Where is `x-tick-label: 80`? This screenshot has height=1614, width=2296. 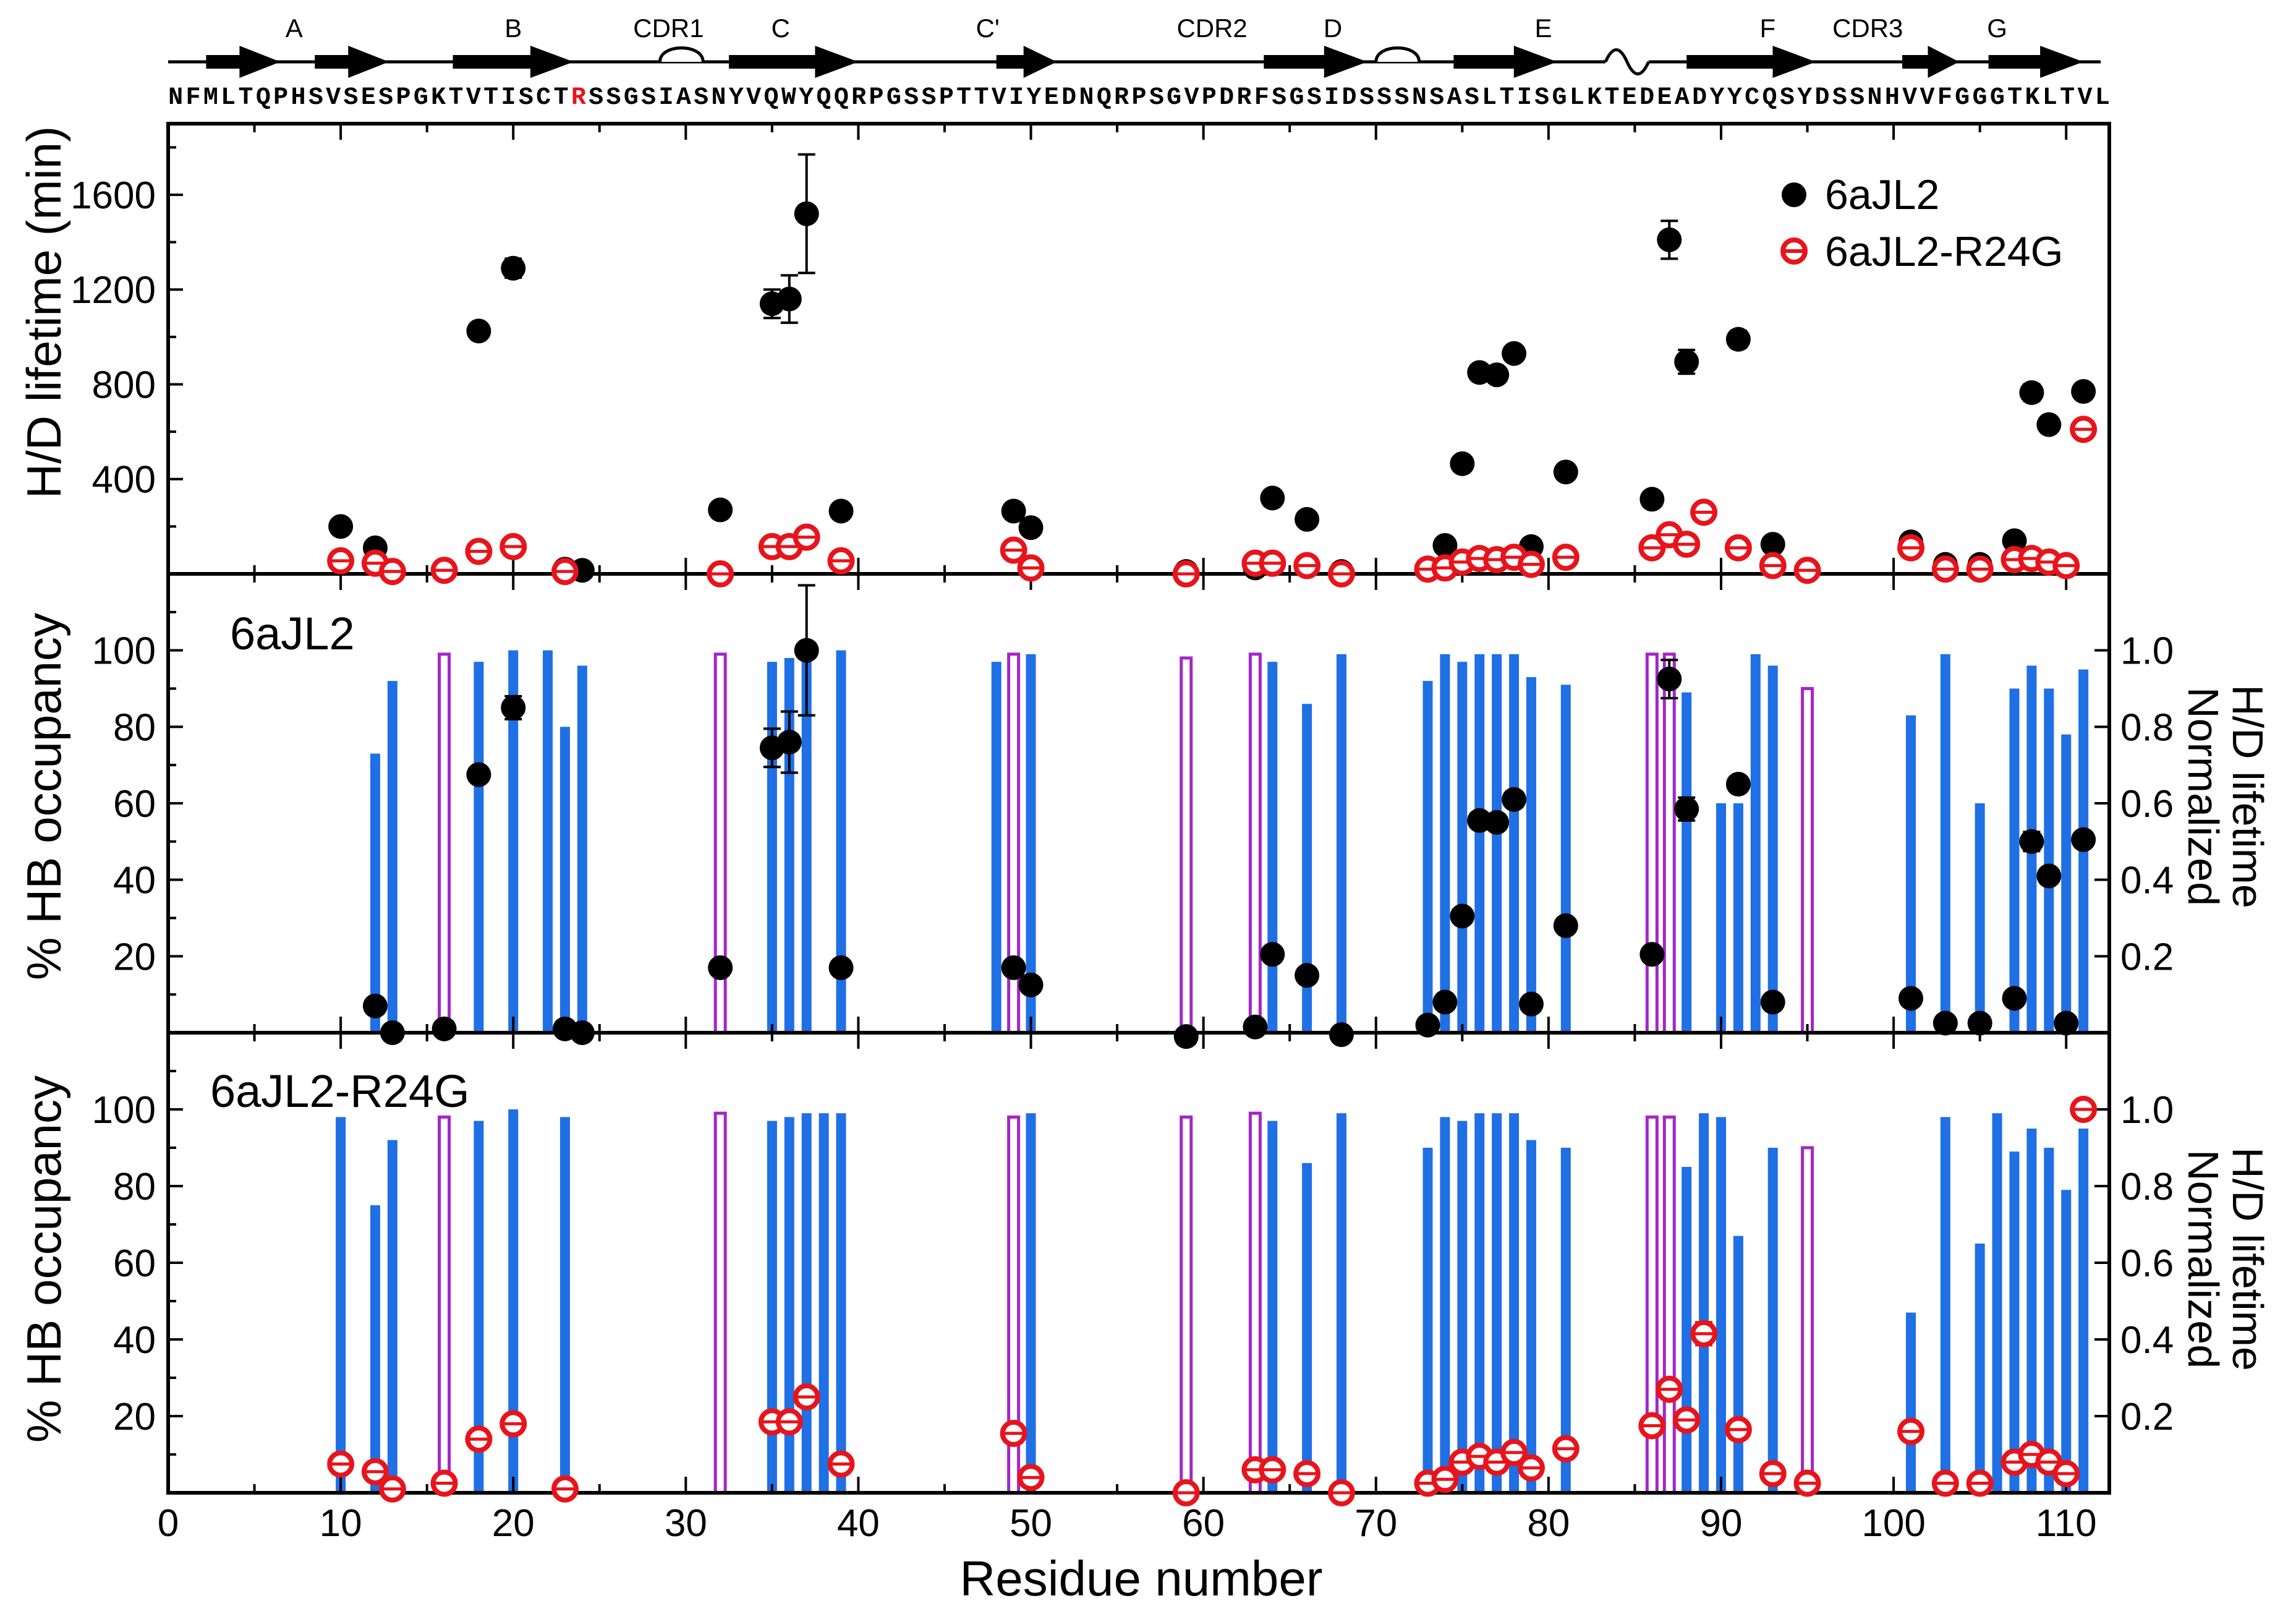
x-tick-label: 80 is located at coordinates (1548, 1523).